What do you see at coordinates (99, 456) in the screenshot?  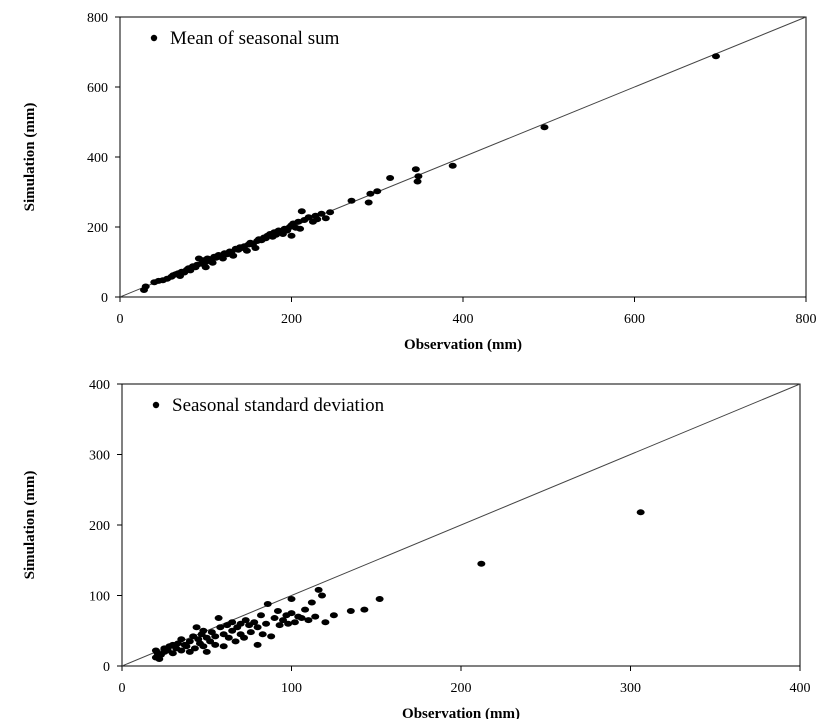 I see `y-tick-label: 300` at bounding box center [99, 456].